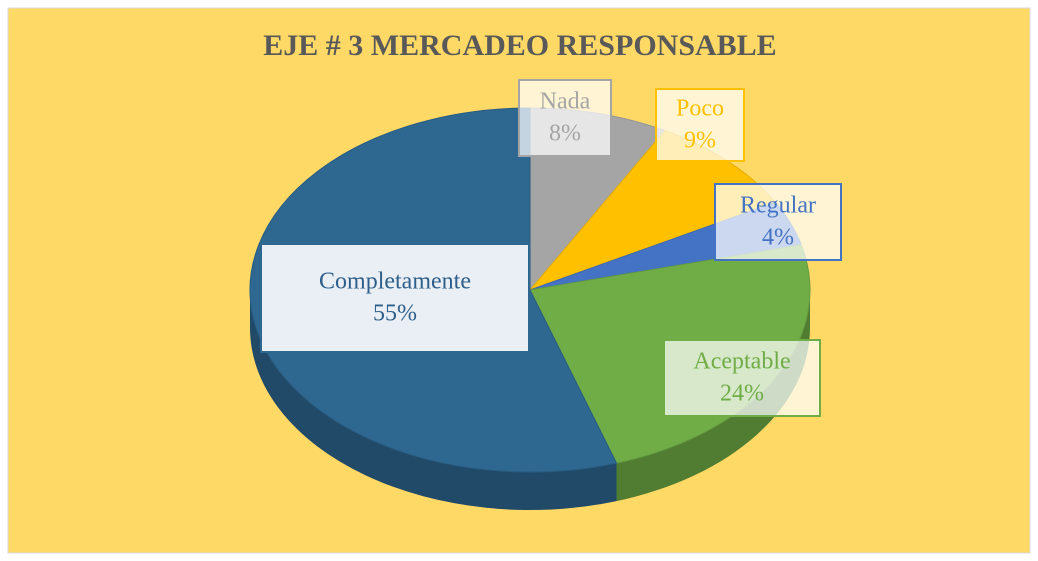 The width and height of the screenshot is (1038, 561). Describe the element at coordinates (742, 394) in the screenshot. I see `data-label-value: 24%` at that location.